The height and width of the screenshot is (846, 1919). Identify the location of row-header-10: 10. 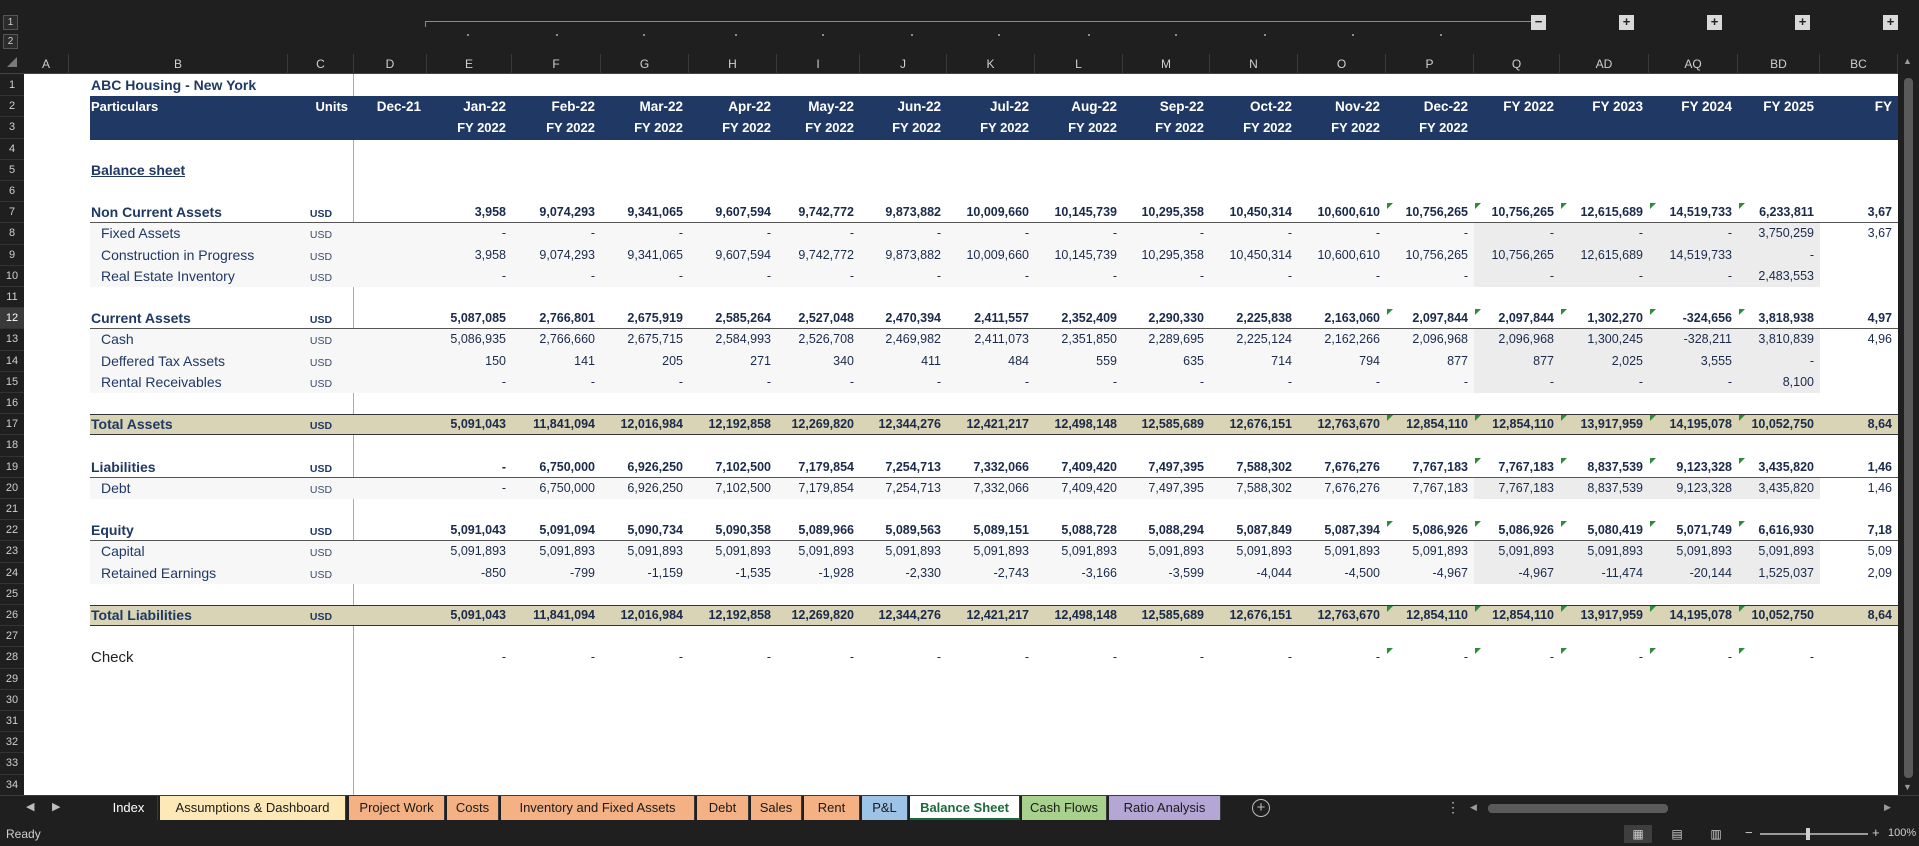
(12, 276).